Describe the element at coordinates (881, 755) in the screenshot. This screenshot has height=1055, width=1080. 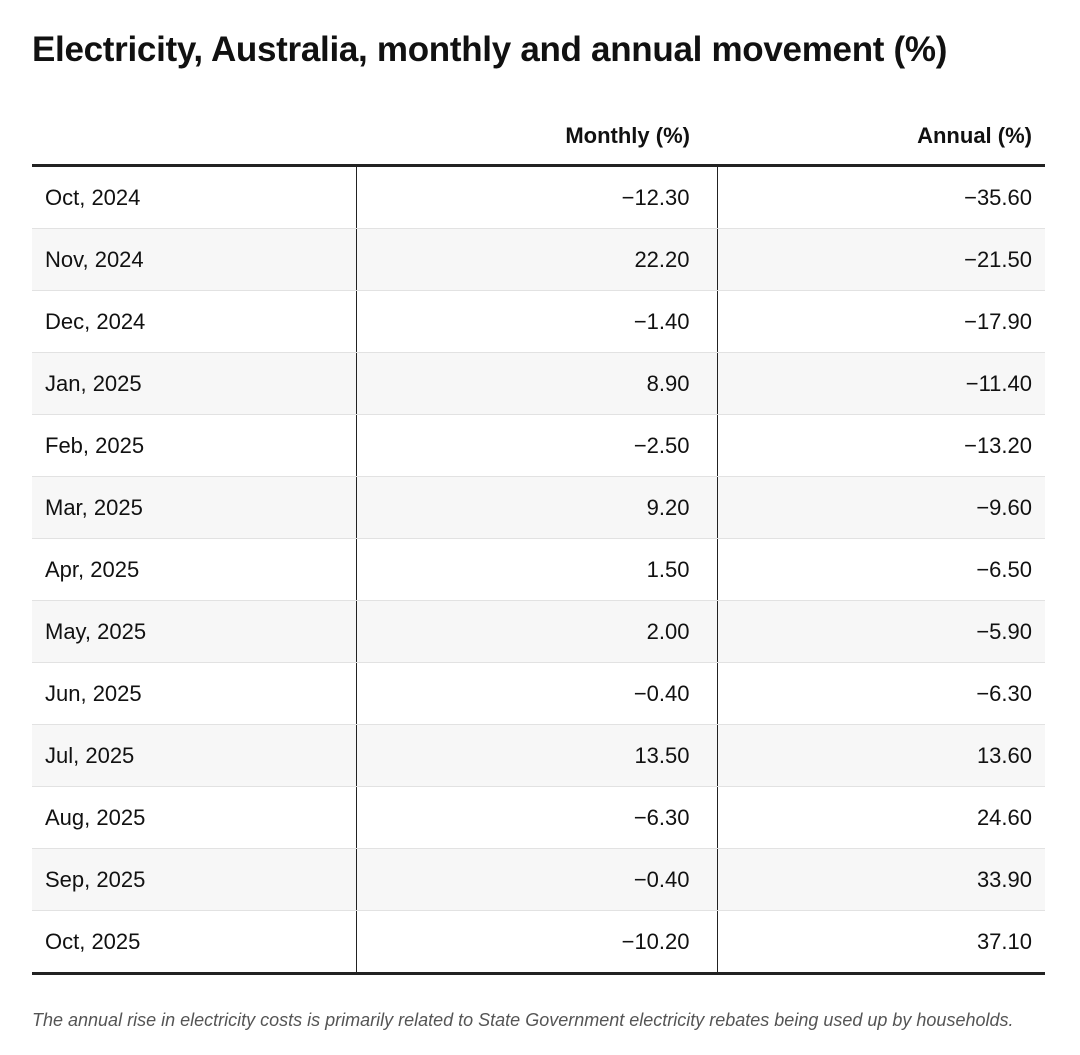
I see `value-cell: 13.60` at that location.